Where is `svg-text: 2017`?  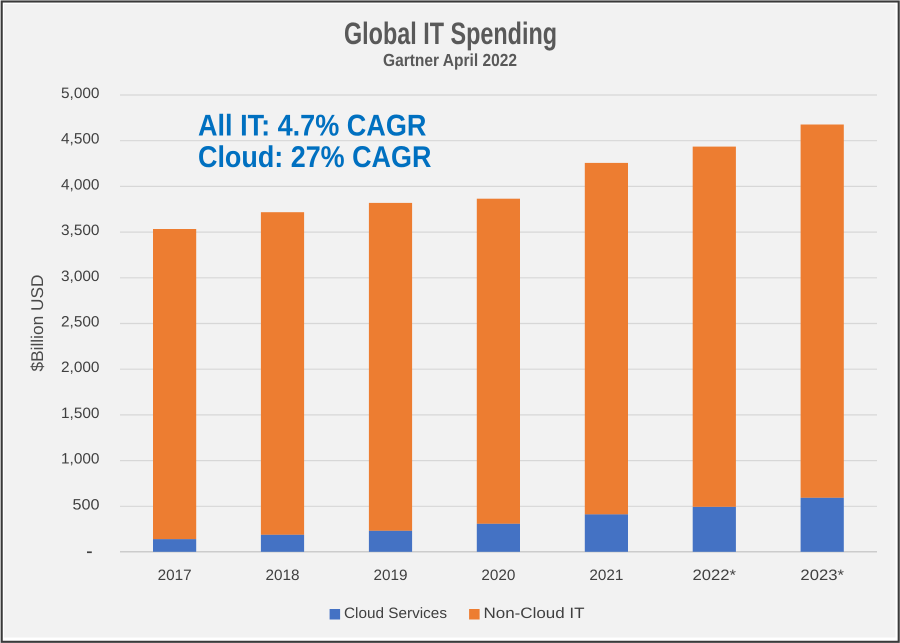 svg-text: 2017 is located at coordinates (175, 575).